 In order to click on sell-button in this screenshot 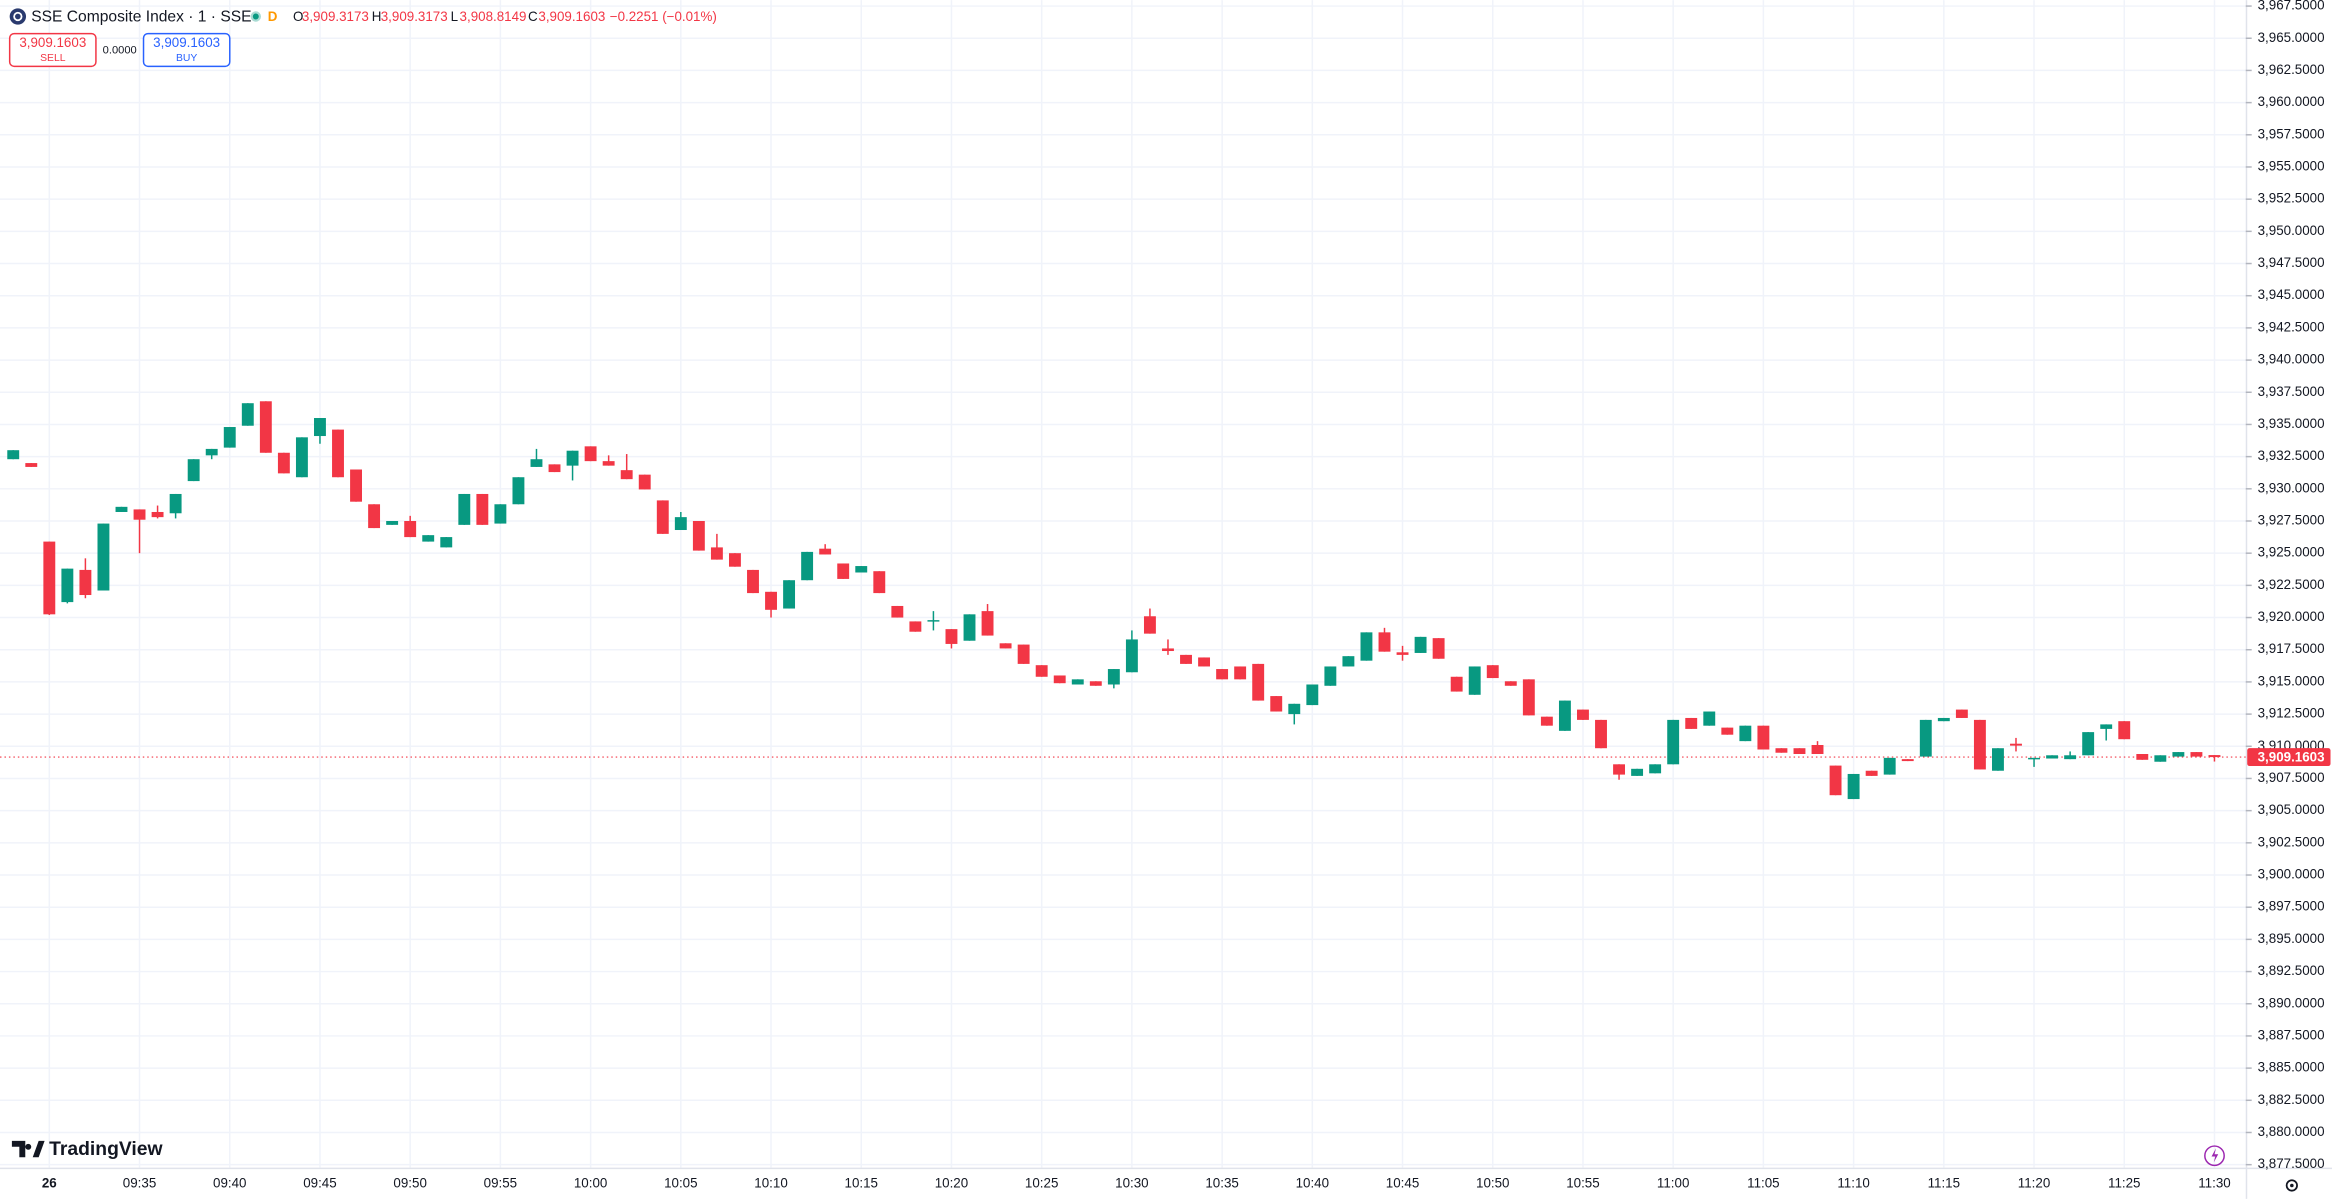, I will do `click(52, 50)`.